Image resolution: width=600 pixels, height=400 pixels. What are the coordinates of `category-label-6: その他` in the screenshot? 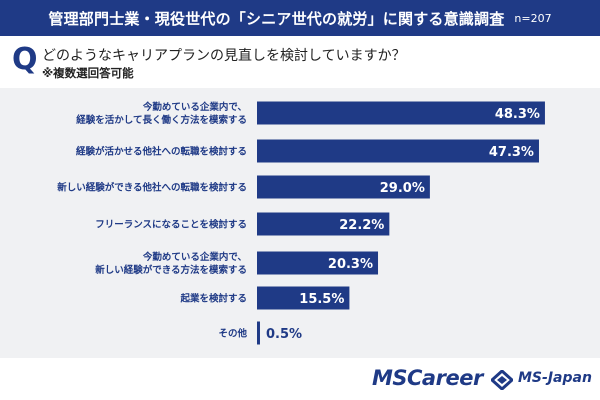 It's located at (232, 334).